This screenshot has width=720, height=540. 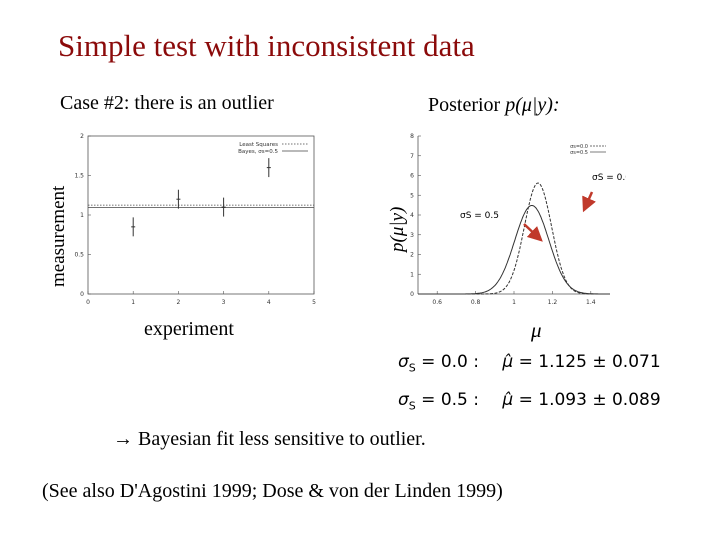 I want to click on y-tick-label: 8, so click(x=412, y=136).